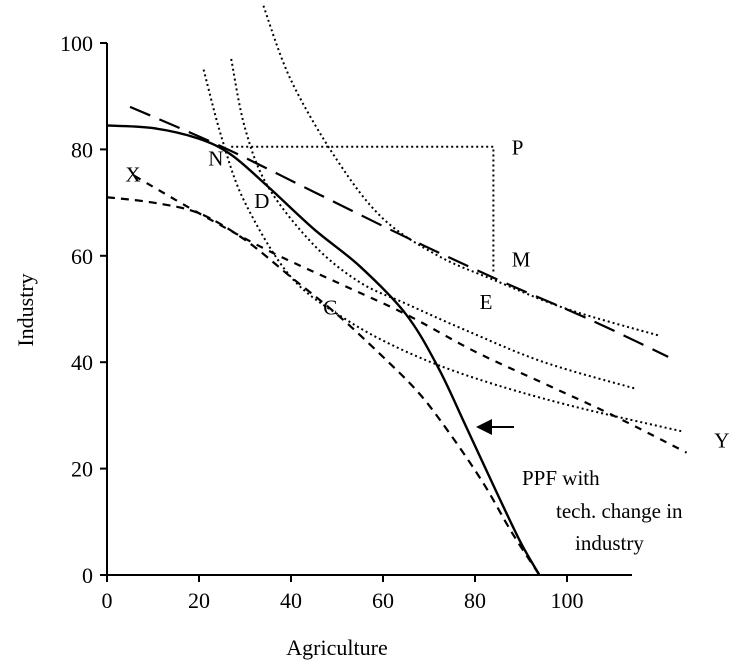 Image resolution: width=736 pixels, height=668 pixels. I want to click on point-label-x: X, so click(132, 174).